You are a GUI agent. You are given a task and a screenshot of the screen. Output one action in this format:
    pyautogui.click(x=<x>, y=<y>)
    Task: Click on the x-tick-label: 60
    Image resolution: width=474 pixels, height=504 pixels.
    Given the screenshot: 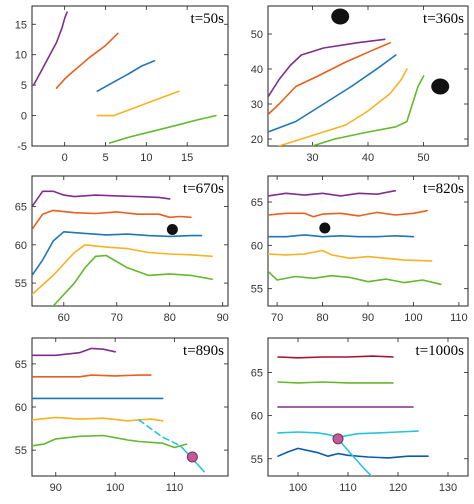 What is the action you would take?
    pyautogui.click(x=64, y=318)
    